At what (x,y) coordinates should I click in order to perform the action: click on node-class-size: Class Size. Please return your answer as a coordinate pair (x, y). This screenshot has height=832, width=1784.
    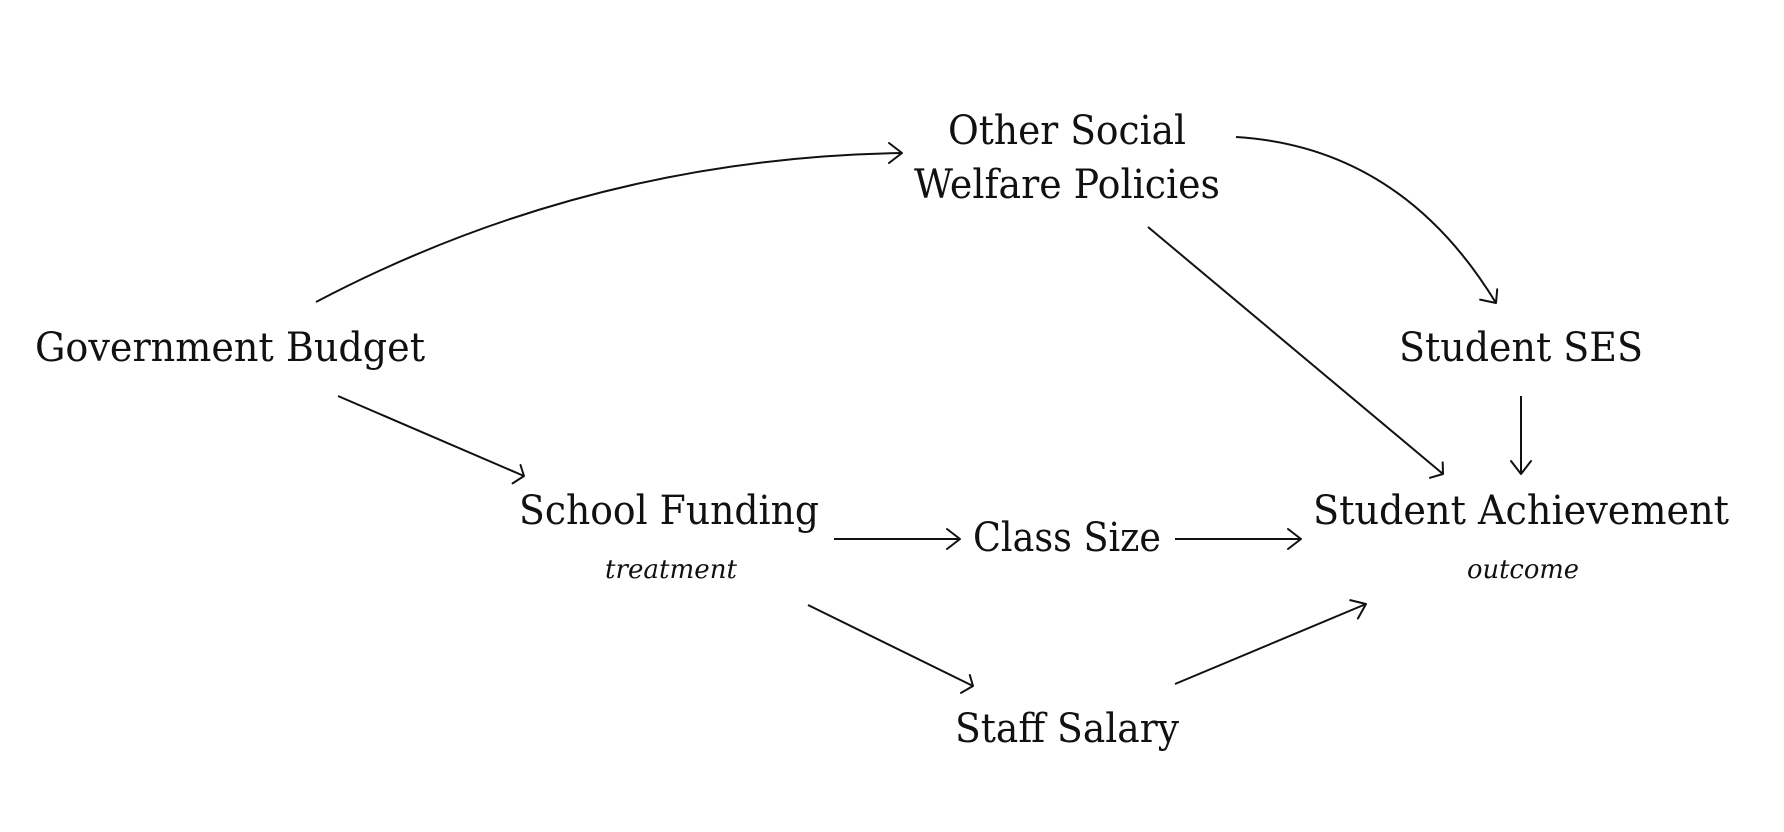
    Looking at the image, I should click on (1067, 538).